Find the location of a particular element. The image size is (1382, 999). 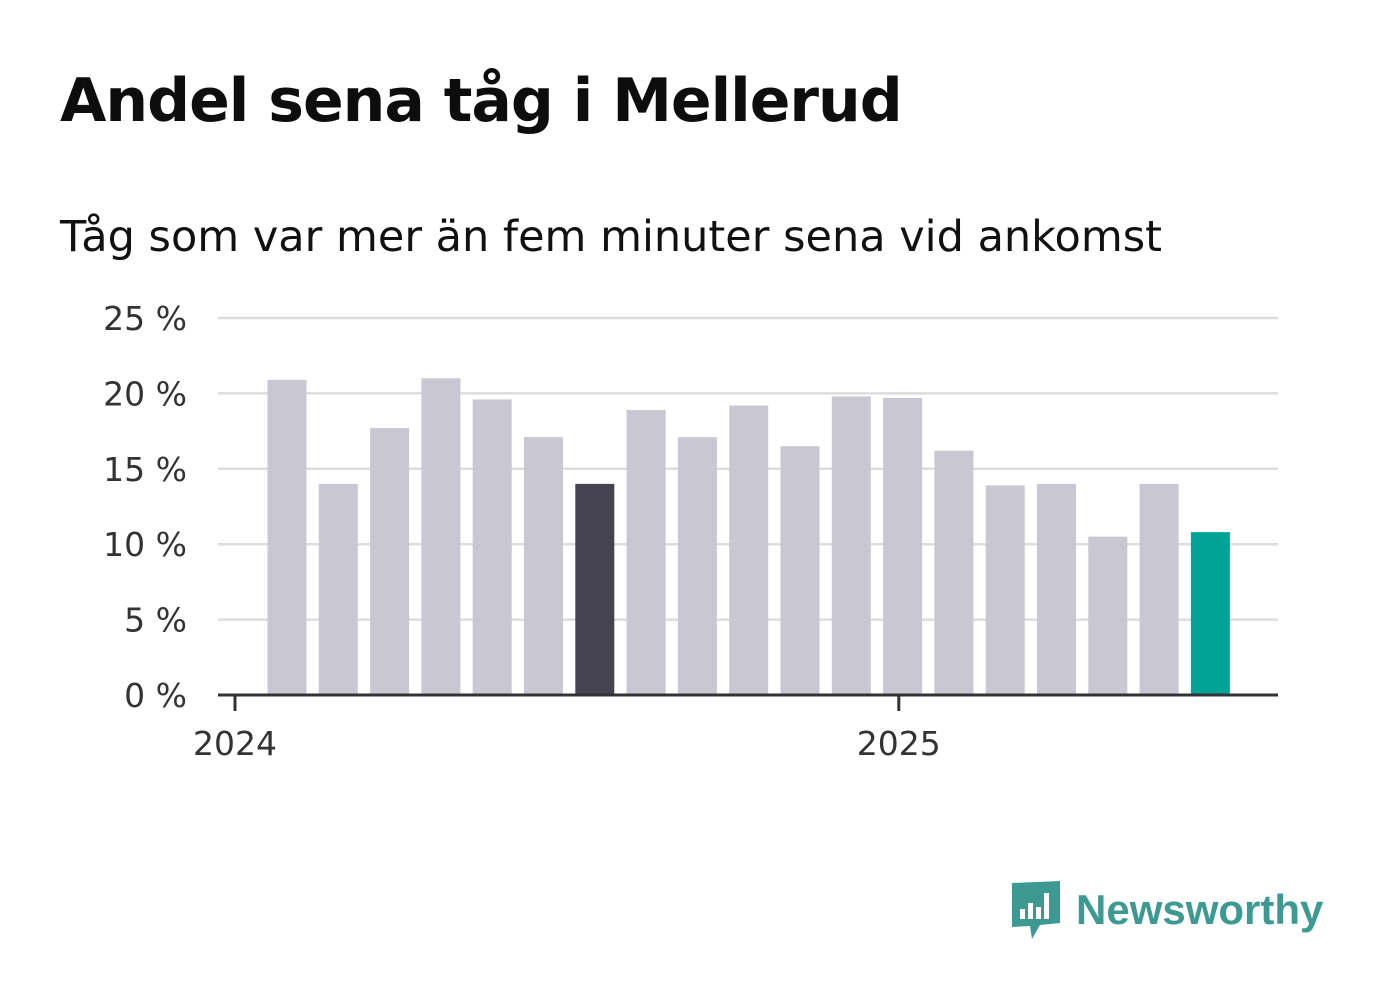

y-tick-label: 15 % is located at coordinates (145, 469).